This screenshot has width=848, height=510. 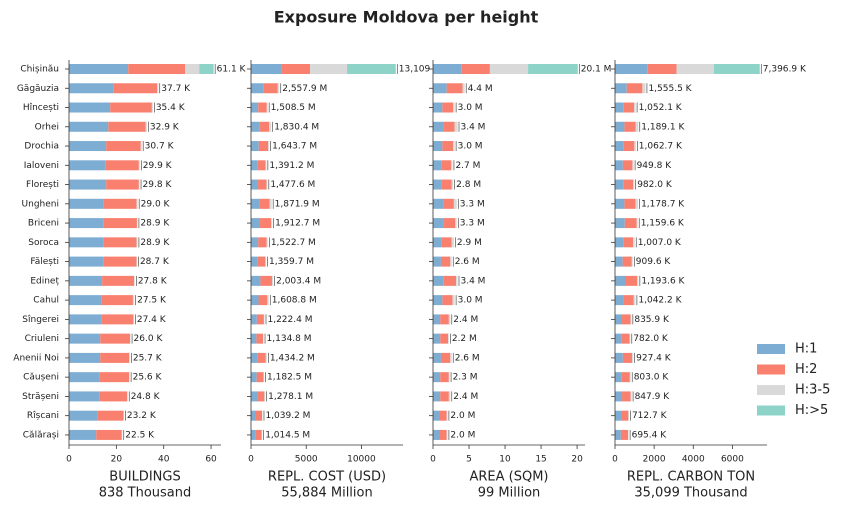 What do you see at coordinates (652, 320) in the screenshot?
I see `total-label: 835.9 K` at bounding box center [652, 320].